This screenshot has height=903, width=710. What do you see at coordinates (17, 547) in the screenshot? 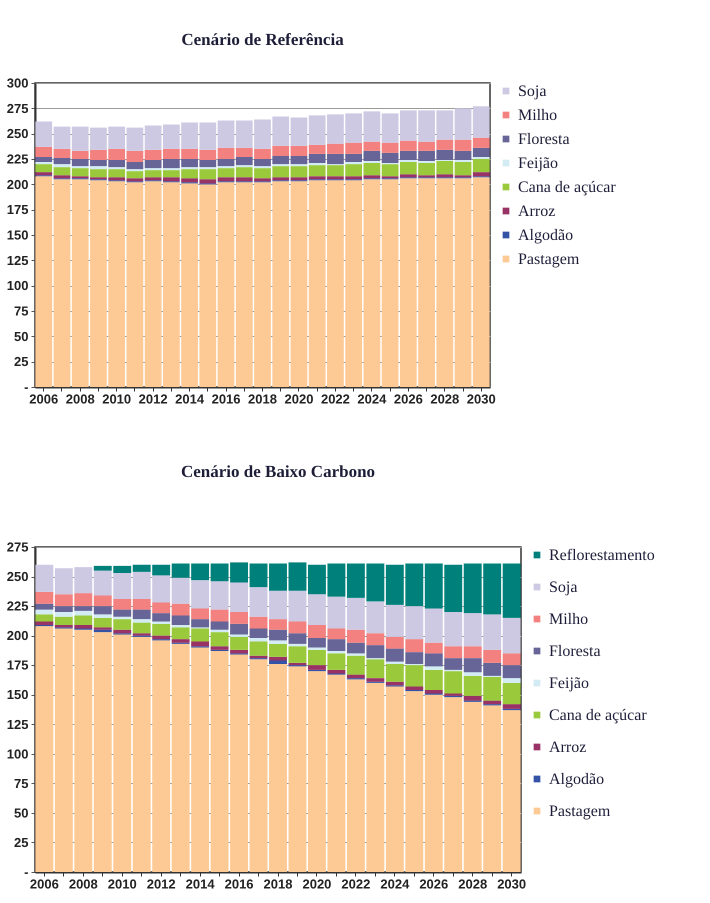
I see `y-tick-label: 275` at bounding box center [17, 547].